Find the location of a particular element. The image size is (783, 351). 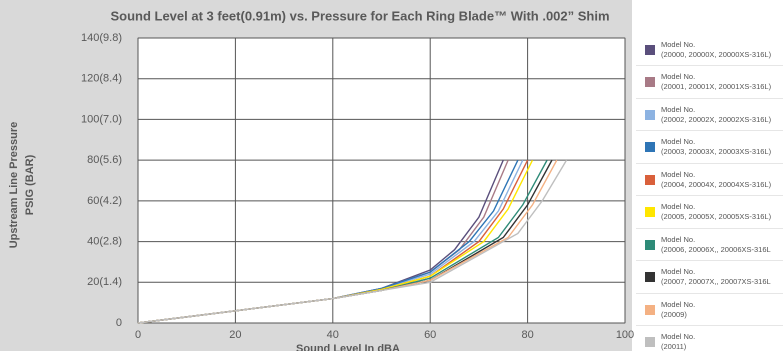

legend-item: Model No. (20011) is located at coordinates (709, 338).